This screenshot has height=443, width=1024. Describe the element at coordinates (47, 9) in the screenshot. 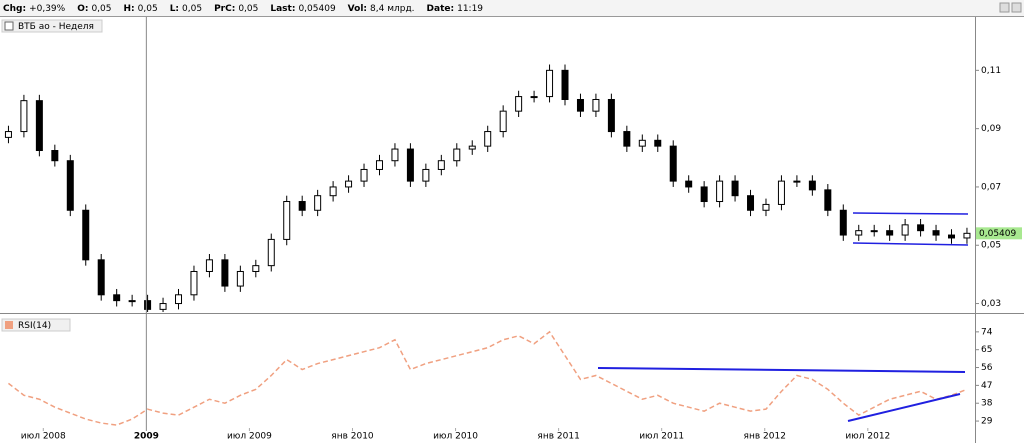

I see `header-value: +0,39%` at that location.